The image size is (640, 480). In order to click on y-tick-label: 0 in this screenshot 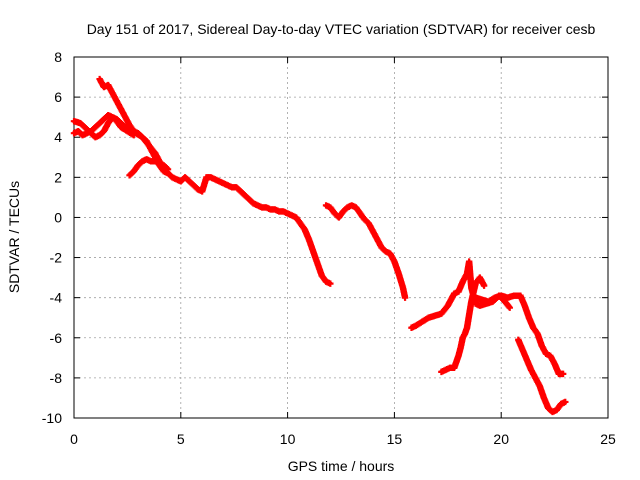, I will do `click(58, 217)`.